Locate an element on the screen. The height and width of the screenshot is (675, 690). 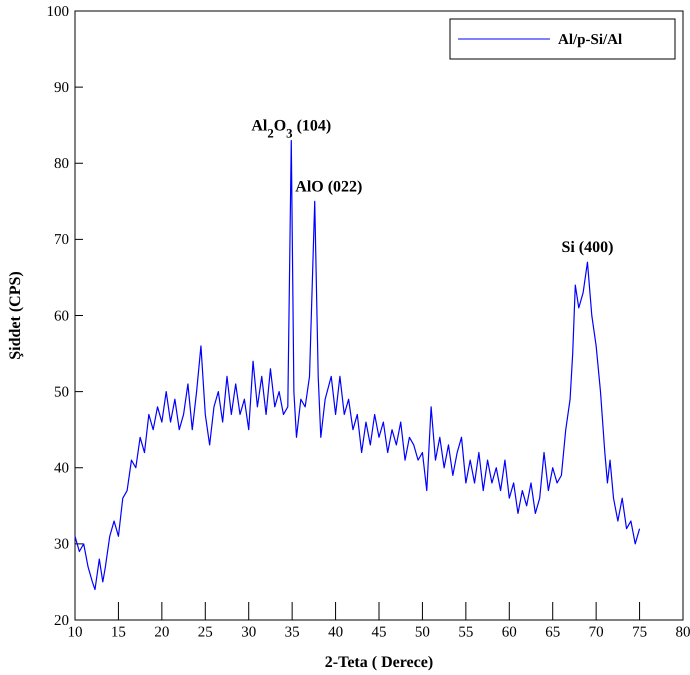
x-tick-label: 50 is located at coordinates (422, 632).